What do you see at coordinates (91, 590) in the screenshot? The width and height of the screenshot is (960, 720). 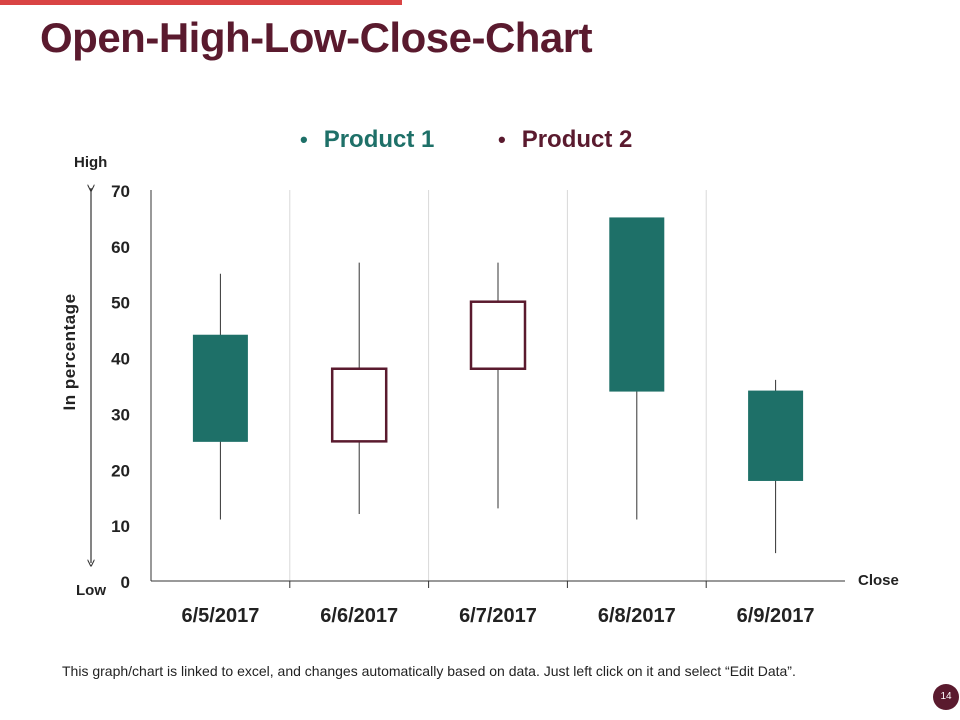 I see `low-label: Low` at bounding box center [91, 590].